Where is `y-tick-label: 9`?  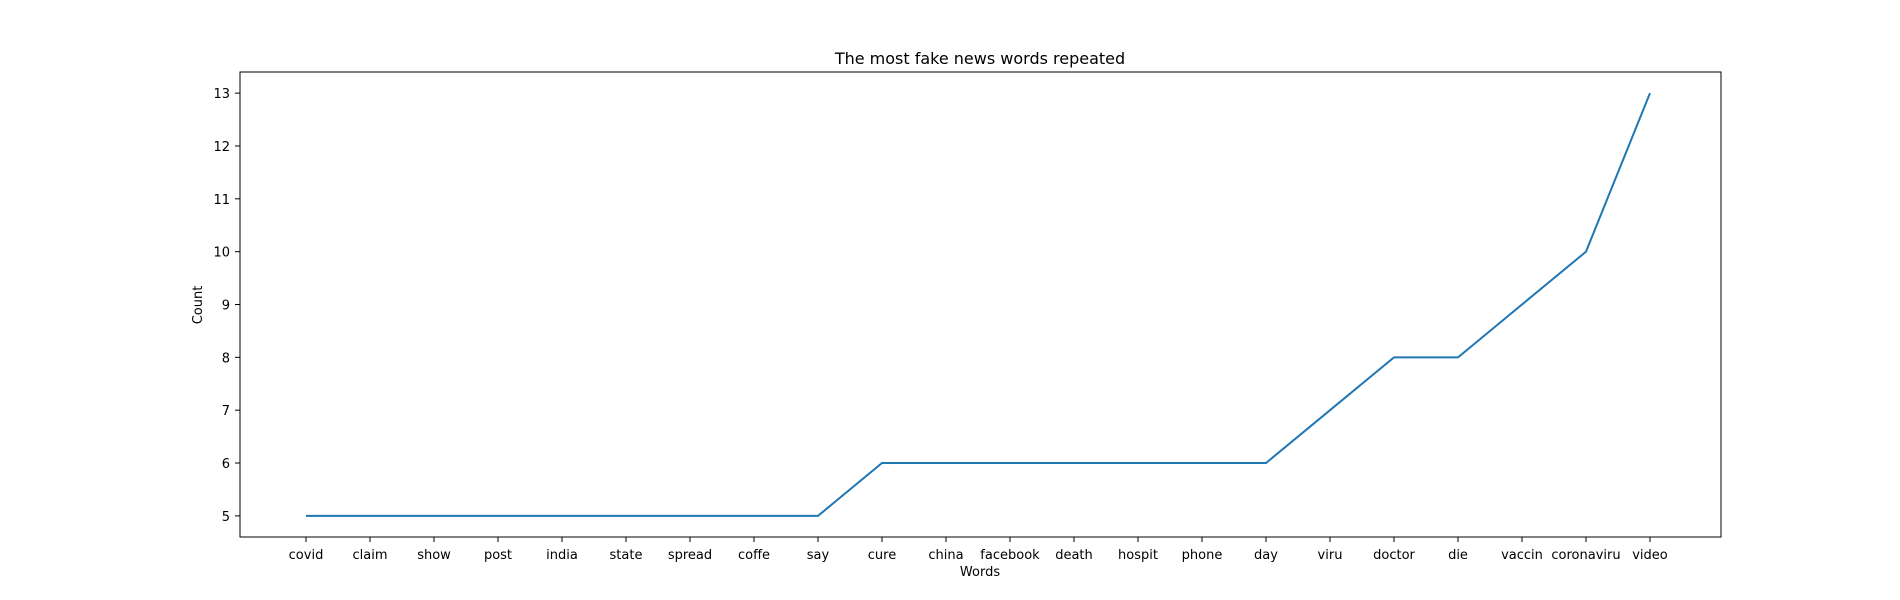 y-tick-label: 9 is located at coordinates (226, 306).